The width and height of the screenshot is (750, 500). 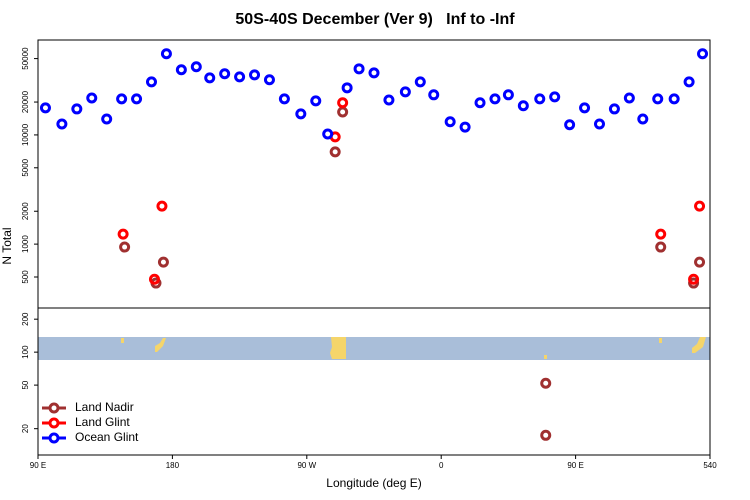 I want to click on y-tick-label: 1000, so click(x=25, y=244).